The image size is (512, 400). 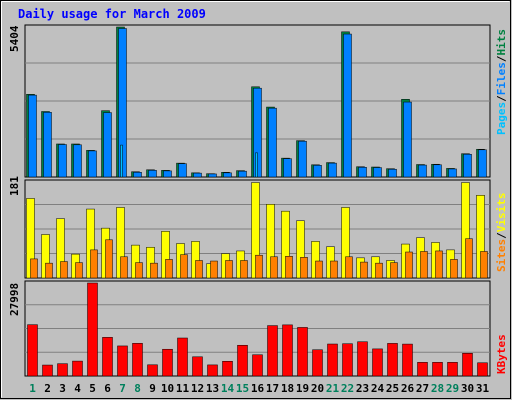 I want to click on x-label-day-3: 3, so click(x=62, y=388).